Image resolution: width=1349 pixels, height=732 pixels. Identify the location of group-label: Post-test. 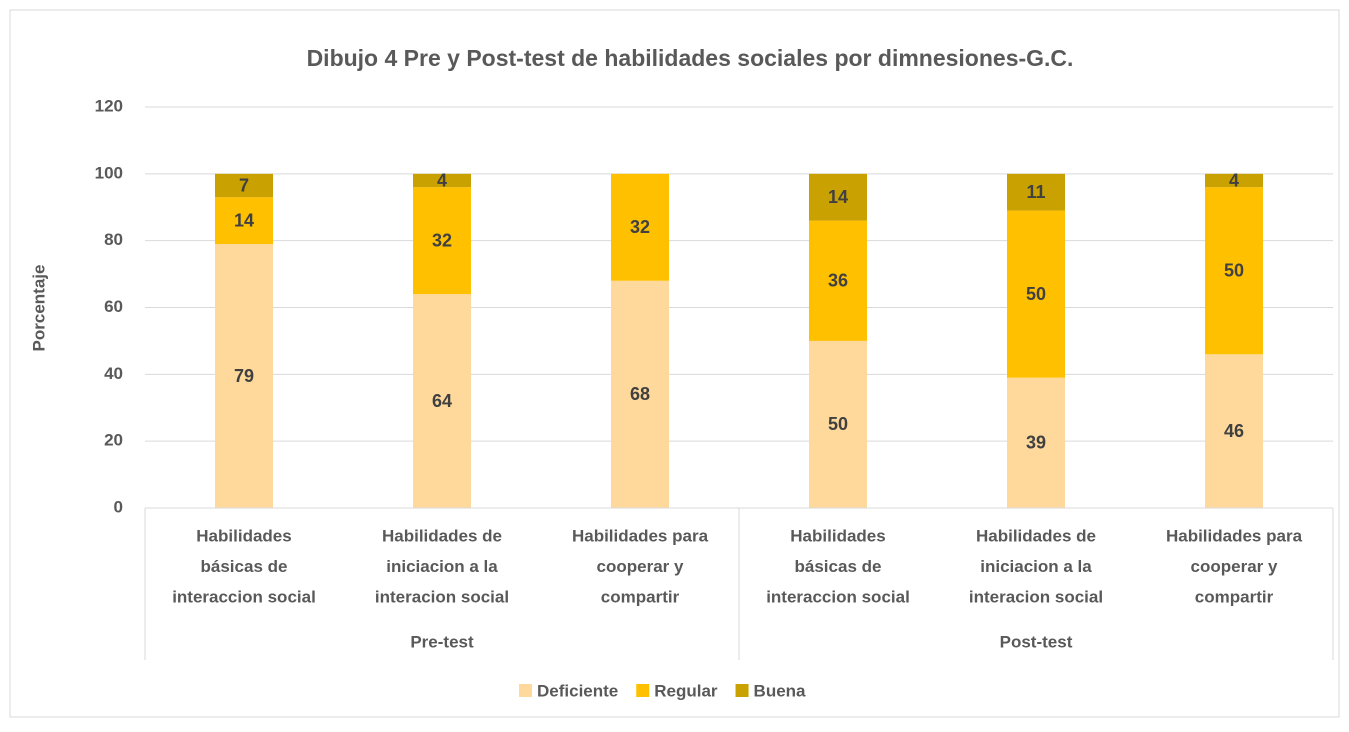
(1036, 641).